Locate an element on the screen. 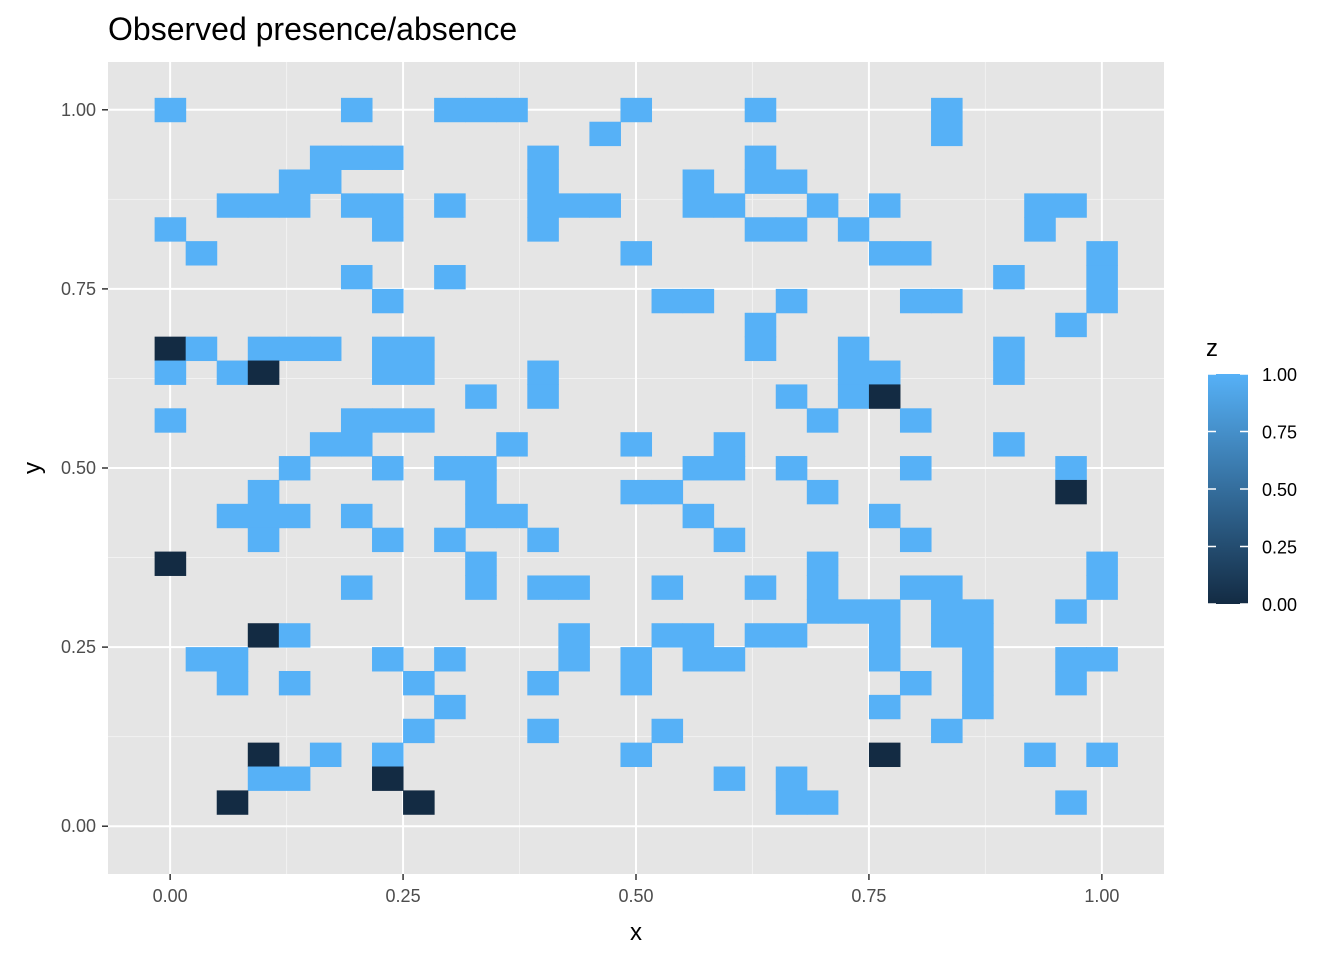  legend-label: 0.25 is located at coordinates (1279, 548).